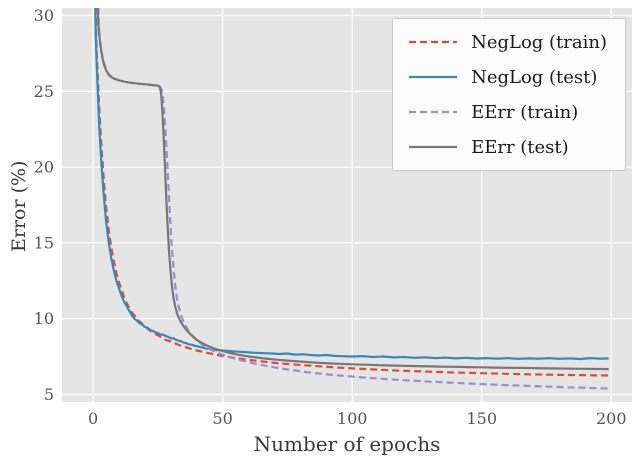 This screenshot has width=640, height=472. Describe the element at coordinates (520, 147) in the screenshot. I see `legend-label: EErr (test)` at that location.